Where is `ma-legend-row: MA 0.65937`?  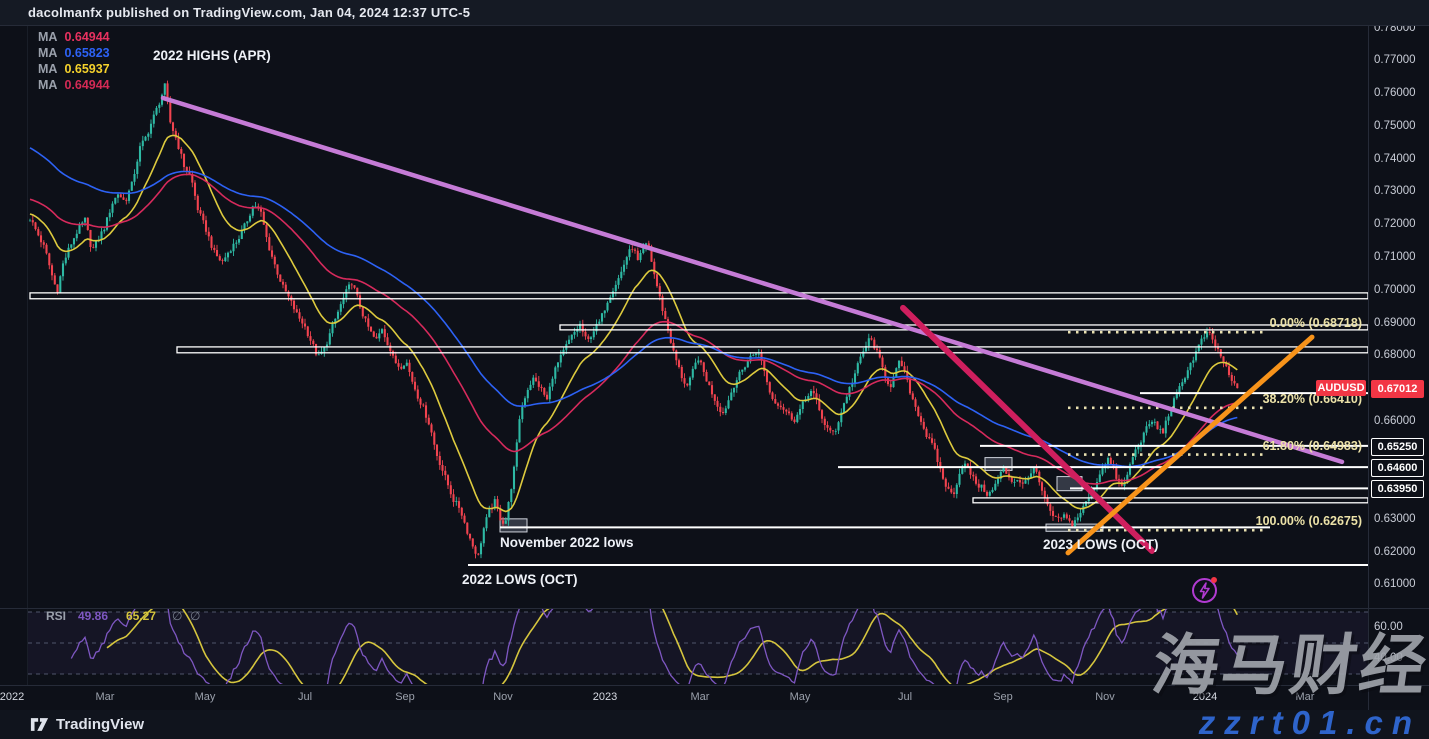
ma-legend-row: MA 0.65937 is located at coordinates (74, 69).